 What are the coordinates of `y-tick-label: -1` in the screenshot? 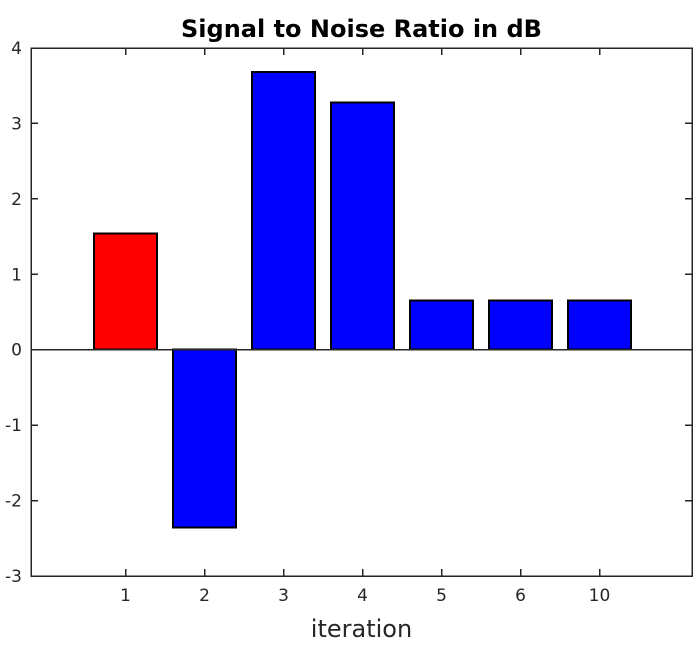 It's located at (13, 426).